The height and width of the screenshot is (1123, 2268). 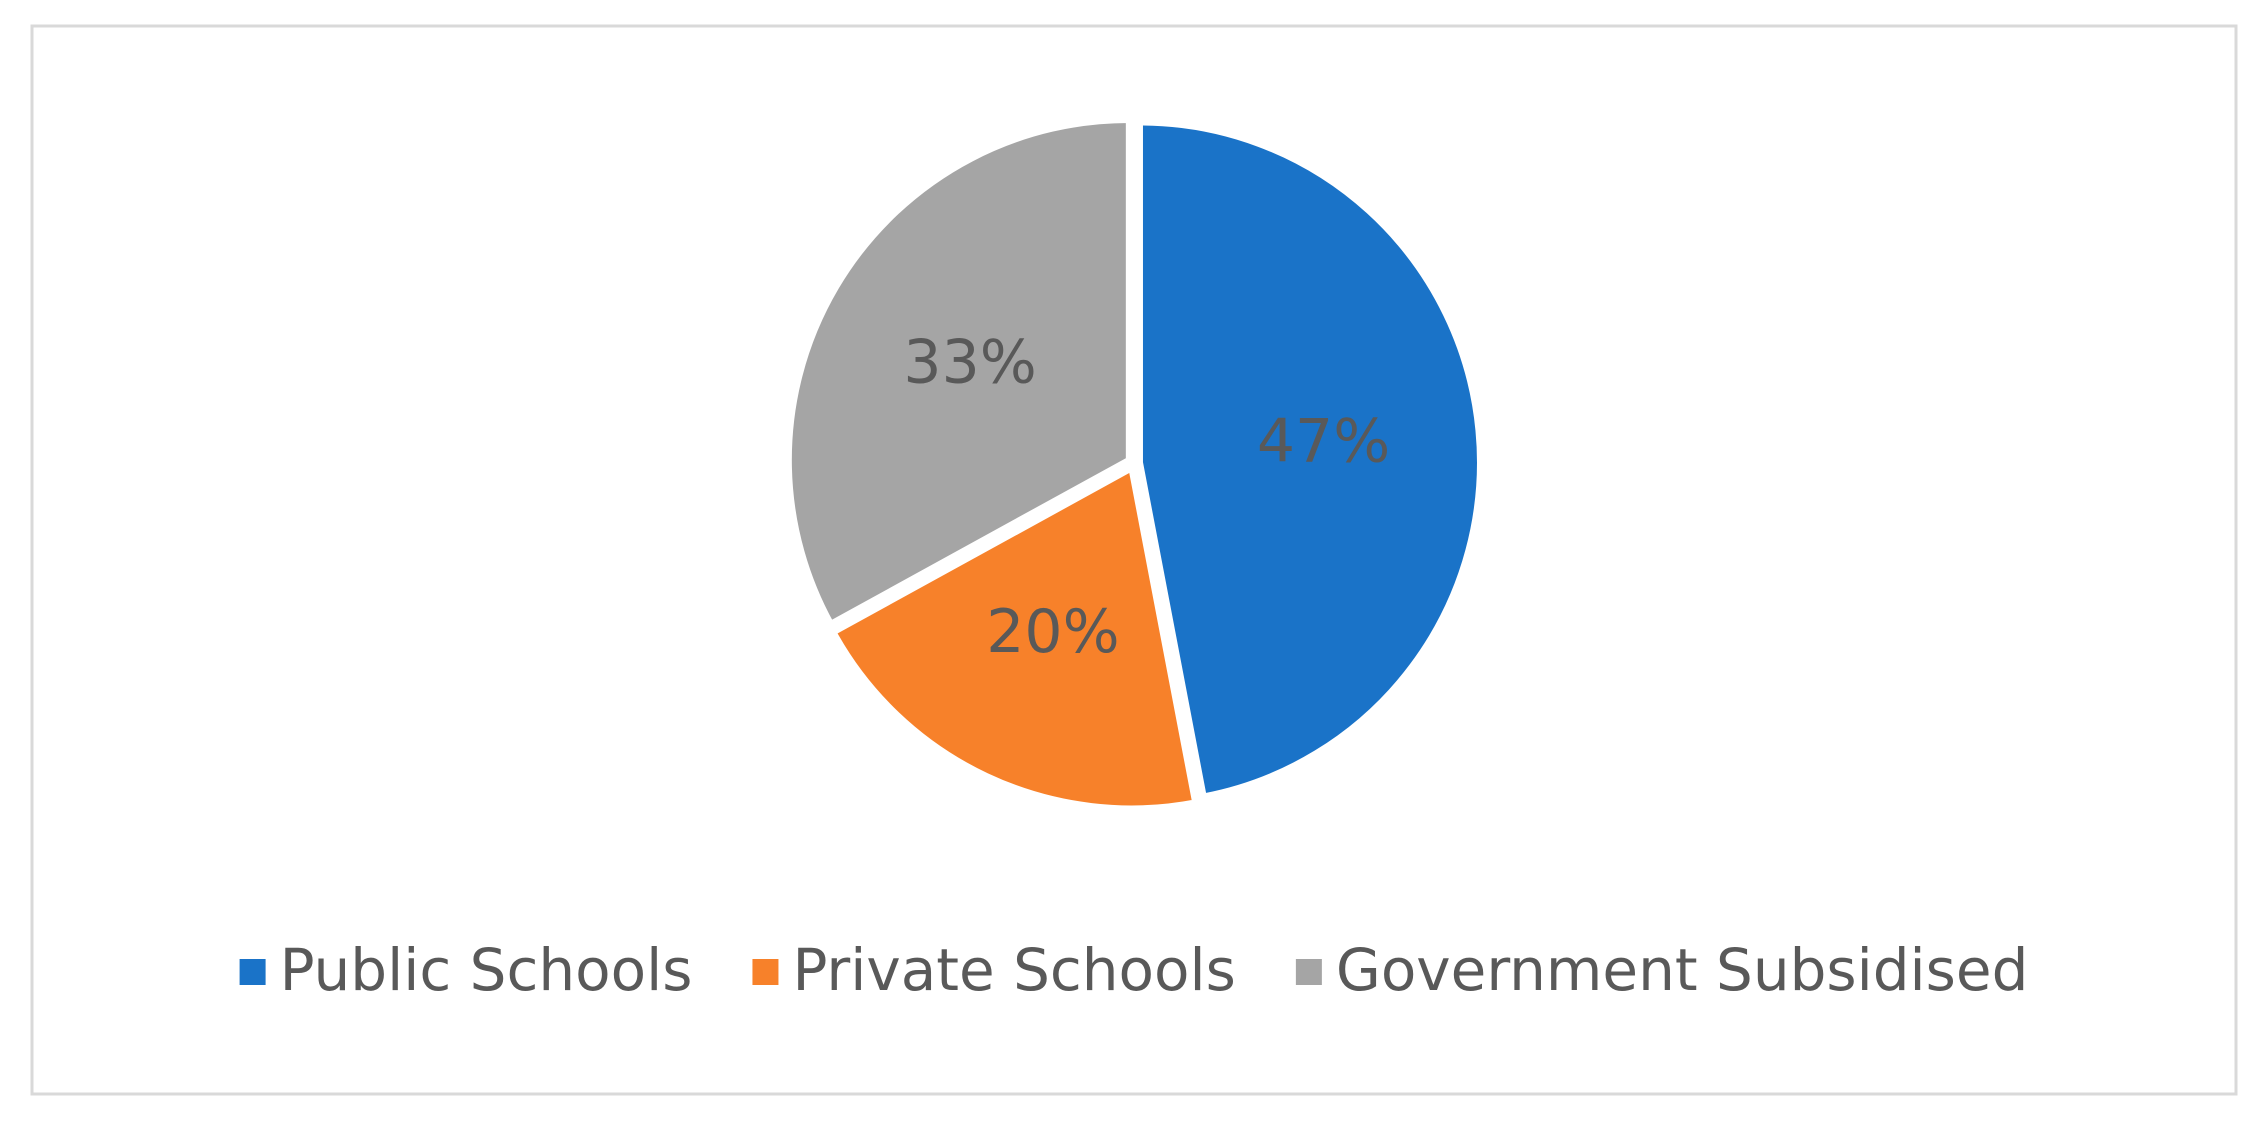 What do you see at coordinates (969, 363) in the screenshot?
I see `data-label: 33%` at bounding box center [969, 363].